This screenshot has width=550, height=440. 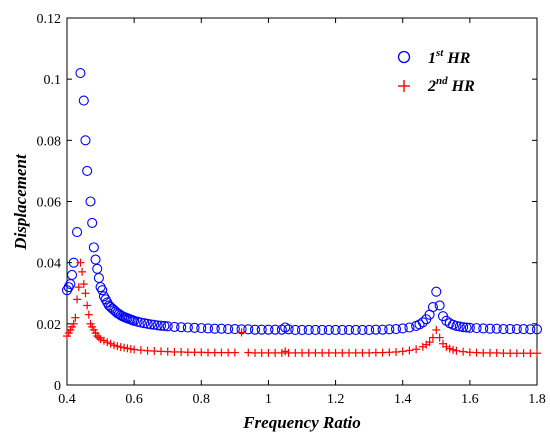 What do you see at coordinates (301, 422) in the screenshot?
I see `x-axis-label: Frequency Ratio` at bounding box center [301, 422].